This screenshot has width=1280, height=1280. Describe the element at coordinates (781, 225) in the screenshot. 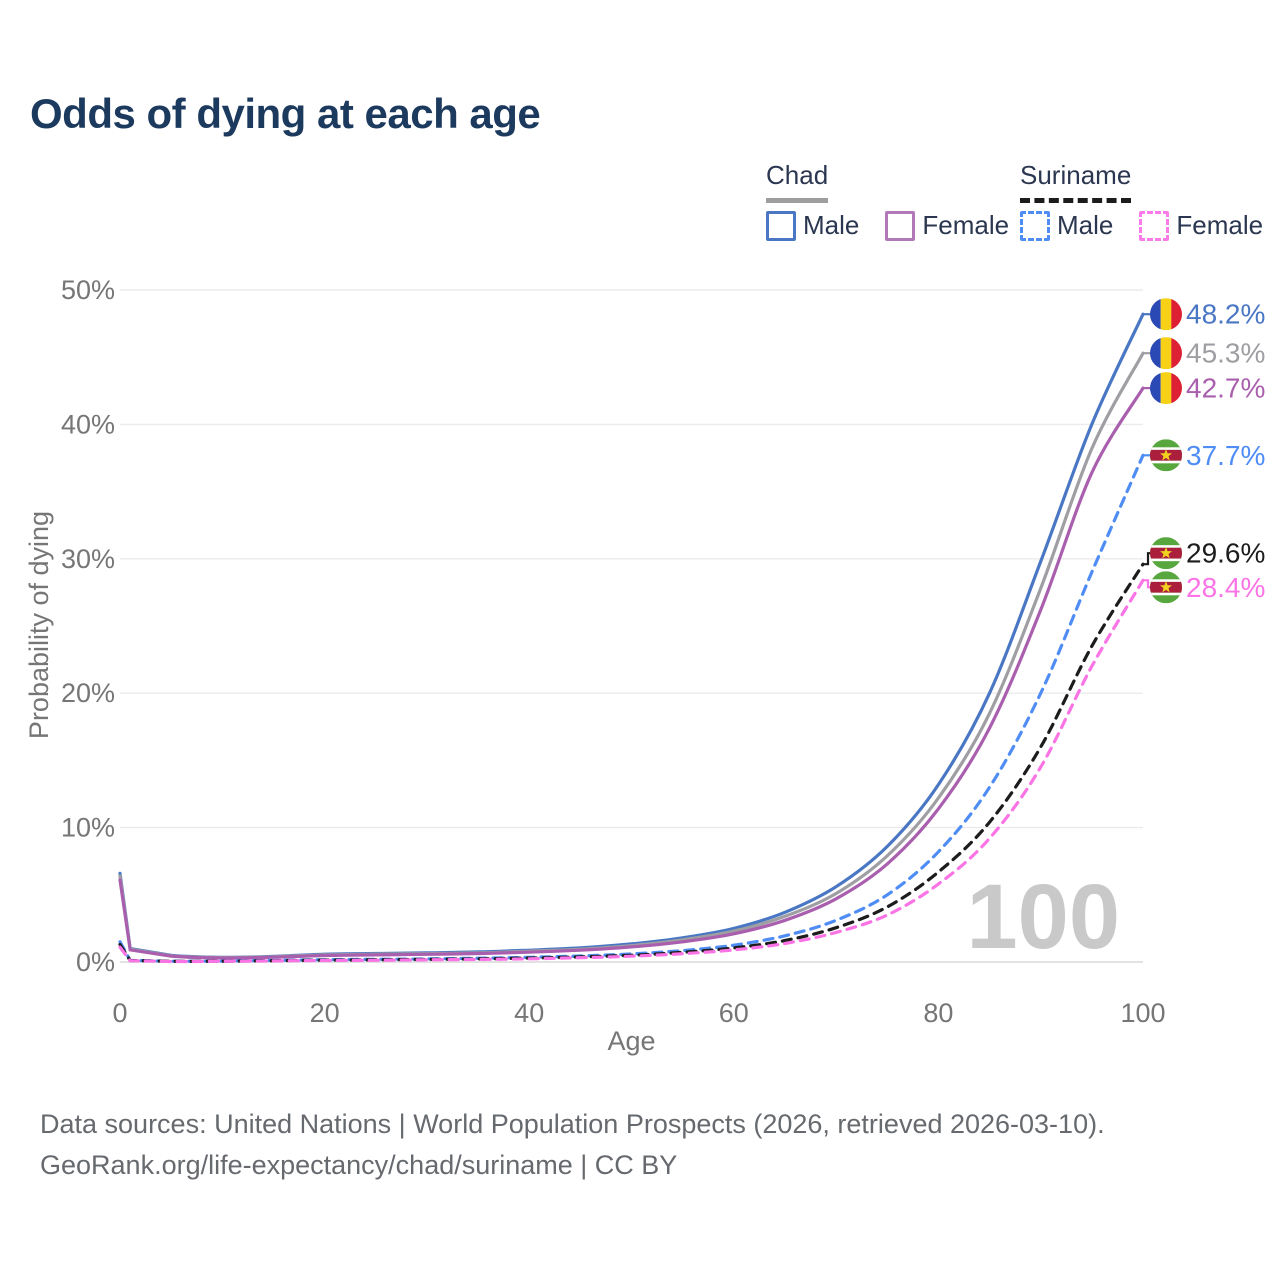

I see `chad-male-swatch-icon` at that location.